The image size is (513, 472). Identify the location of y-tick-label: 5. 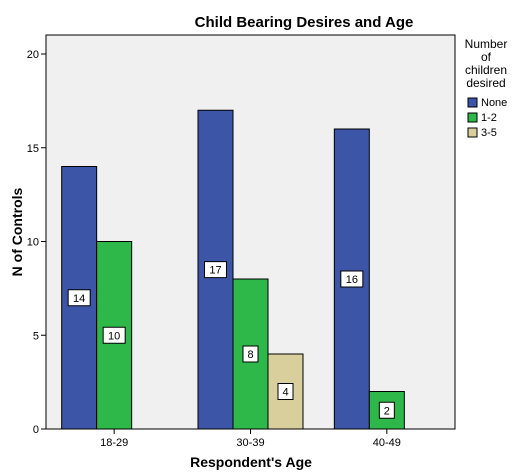
(36, 336).